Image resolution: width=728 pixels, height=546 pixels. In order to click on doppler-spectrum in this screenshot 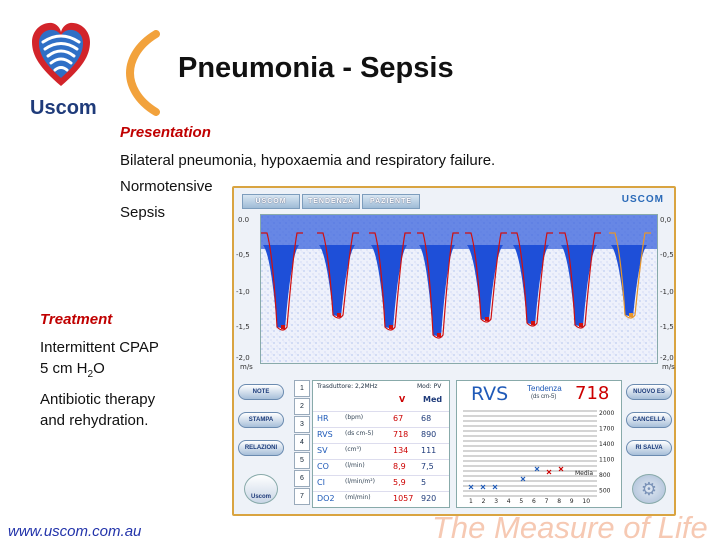, I will do `click(459, 289)`.